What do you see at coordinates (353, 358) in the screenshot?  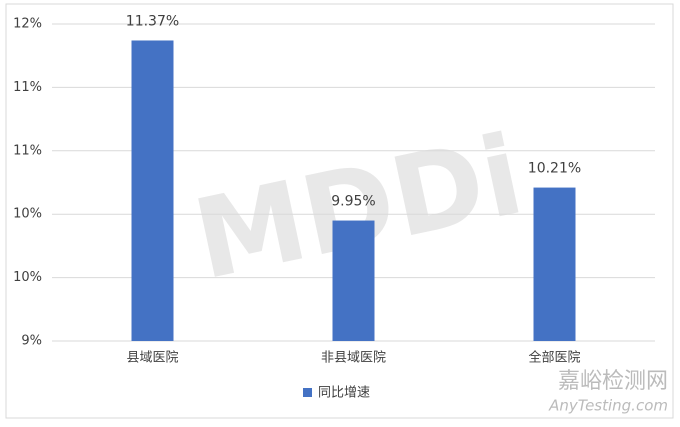 I see `x-tick-label: 非县域医院` at bounding box center [353, 358].